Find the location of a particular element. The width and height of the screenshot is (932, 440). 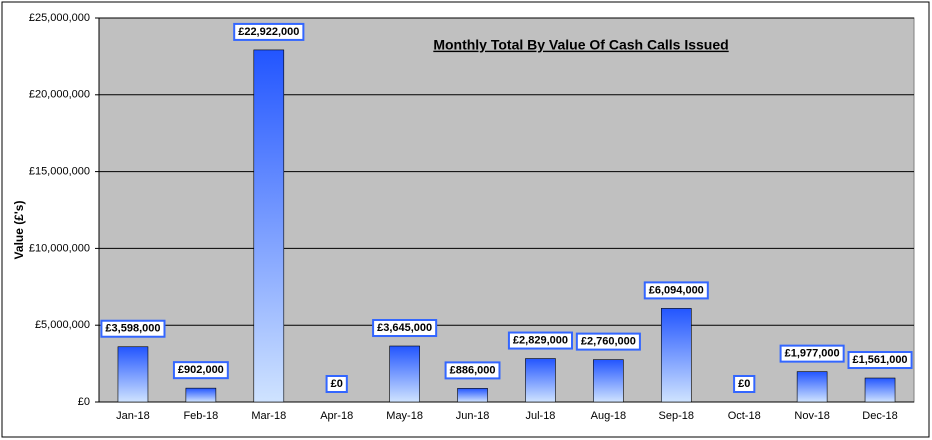

data-label: £886,000 is located at coordinates (473, 370).